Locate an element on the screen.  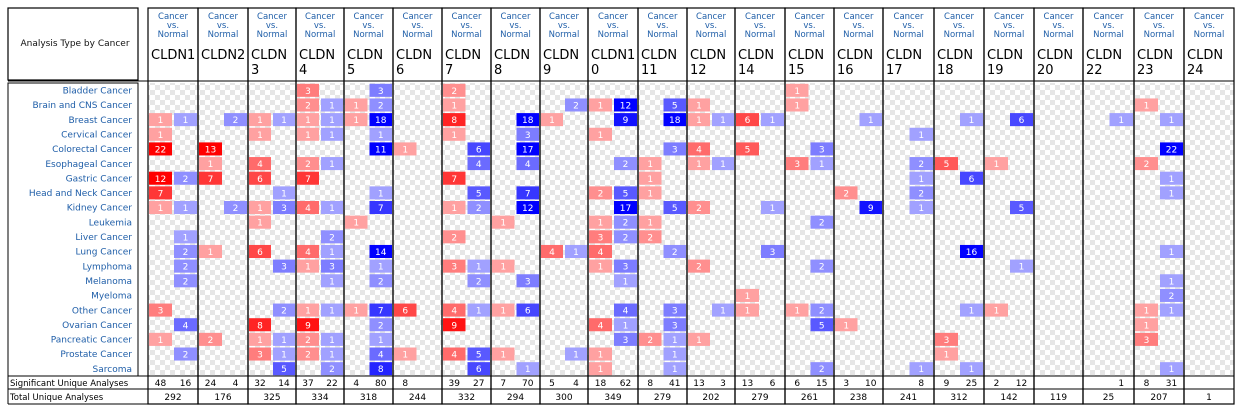
heat-cell-label: 5 is located at coordinates (947, 165).